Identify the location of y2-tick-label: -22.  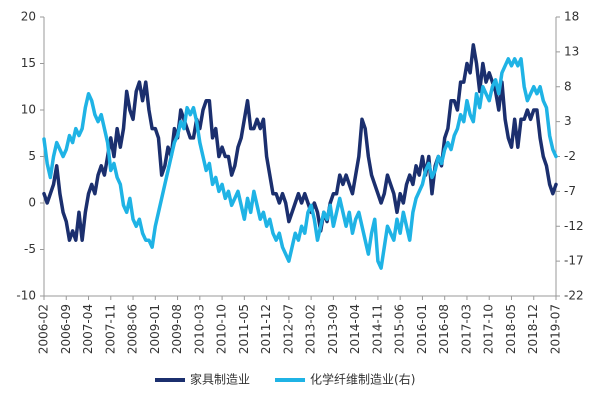
(574, 296).